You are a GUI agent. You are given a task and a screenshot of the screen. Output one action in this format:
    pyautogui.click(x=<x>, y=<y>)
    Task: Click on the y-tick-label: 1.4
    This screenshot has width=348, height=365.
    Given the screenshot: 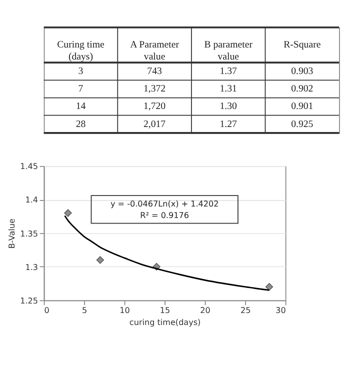 What is the action you would take?
    pyautogui.click(x=31, y=200)
    